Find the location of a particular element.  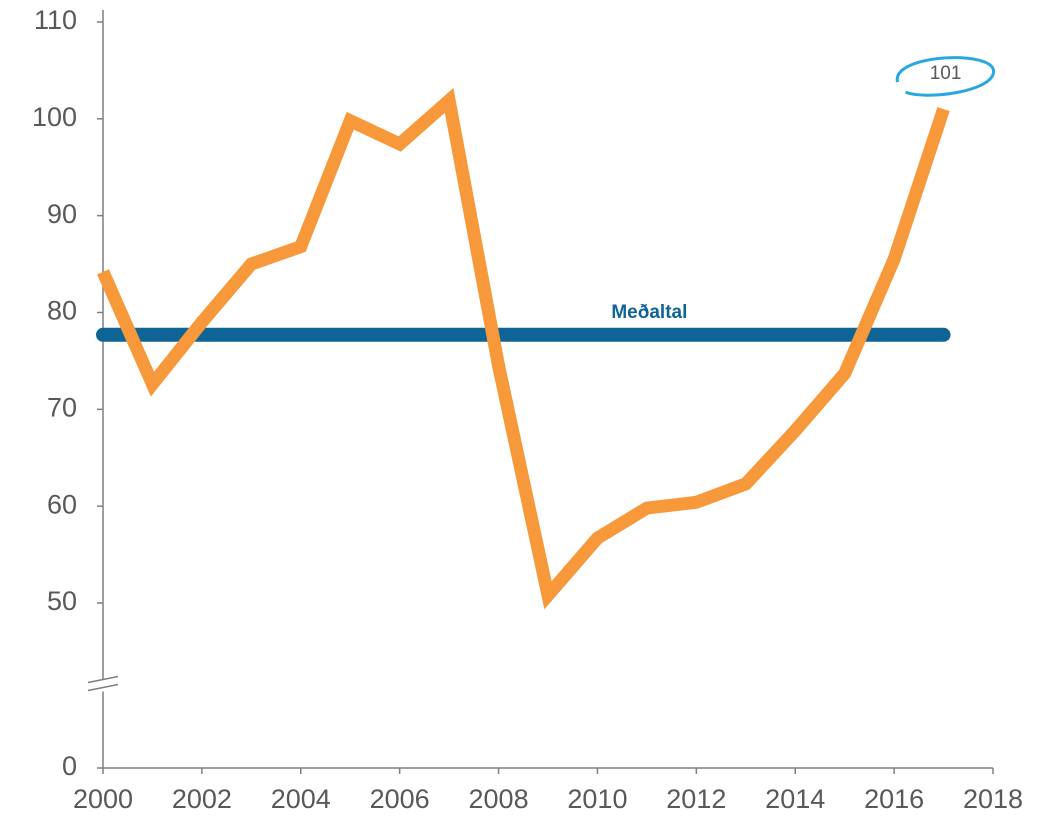

x-tick-label: 2000 is located at coordinates (103, 799).